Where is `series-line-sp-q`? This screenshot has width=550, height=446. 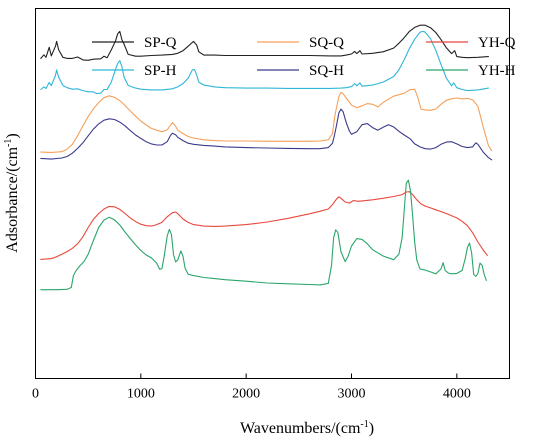
series-line-sp-q is located at coordinates (264, 42).